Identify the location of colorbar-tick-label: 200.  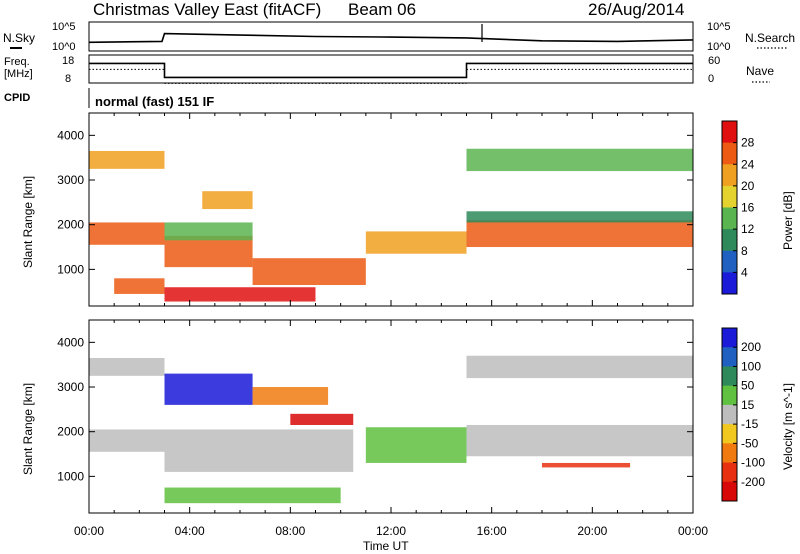
(751, 347).